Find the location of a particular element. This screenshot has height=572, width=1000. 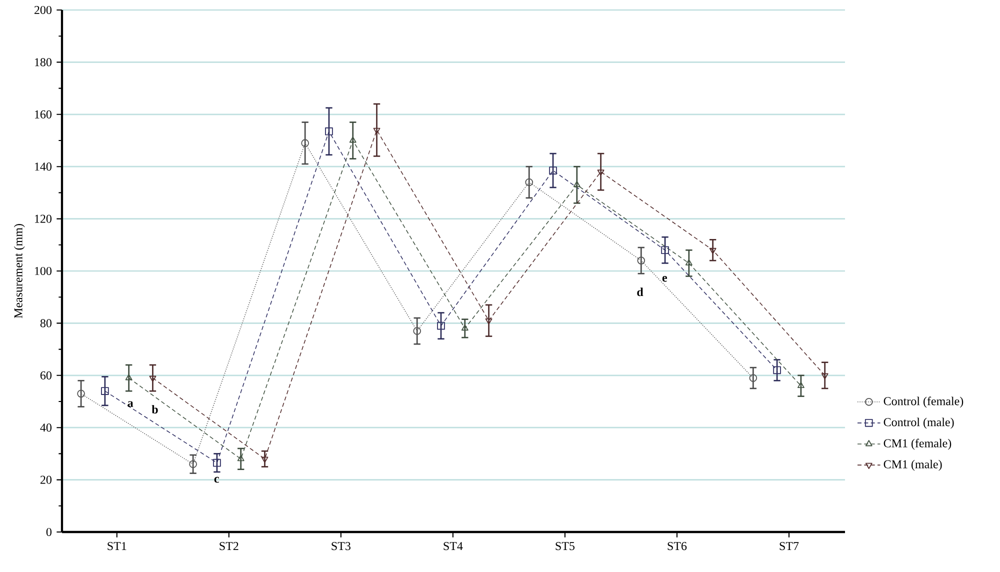

y-tick-label: 20 is located at coordinates (46, 480).